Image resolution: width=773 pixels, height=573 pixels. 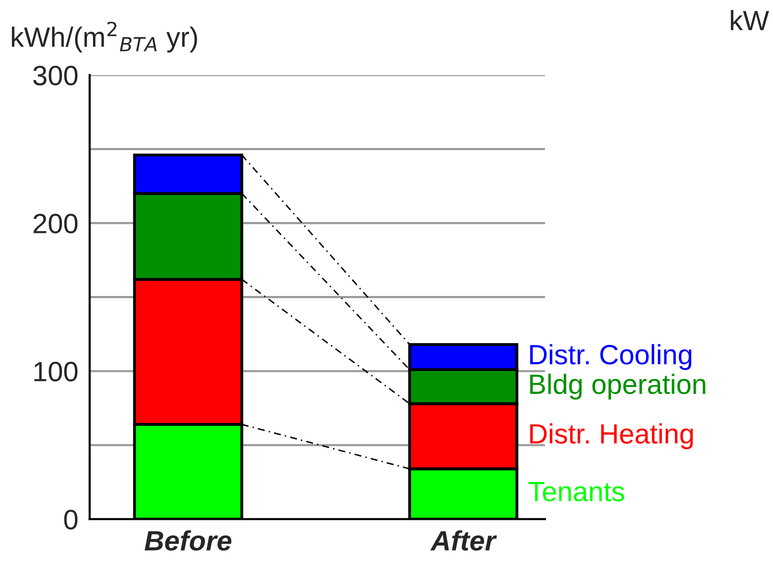 I want to click on series-label: Distr. Cooling, so click(x=611, y=357).